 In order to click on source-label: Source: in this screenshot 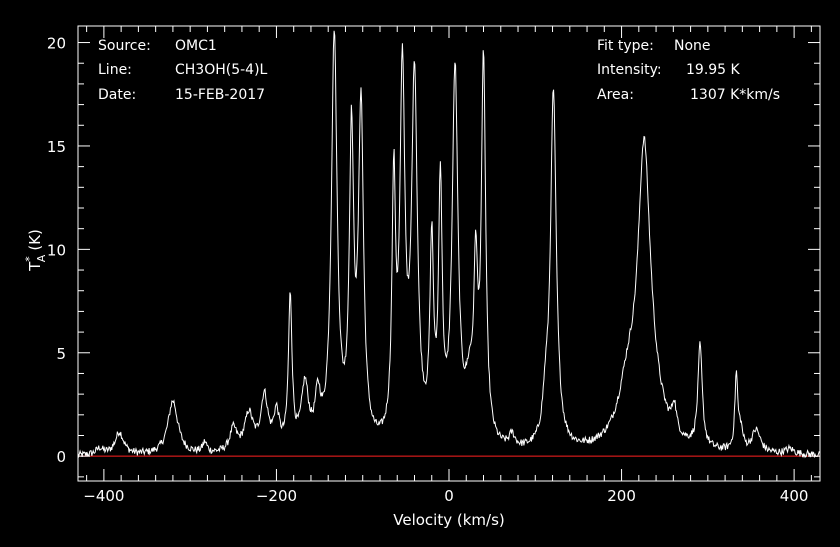, I will do `click(124, 46)`.